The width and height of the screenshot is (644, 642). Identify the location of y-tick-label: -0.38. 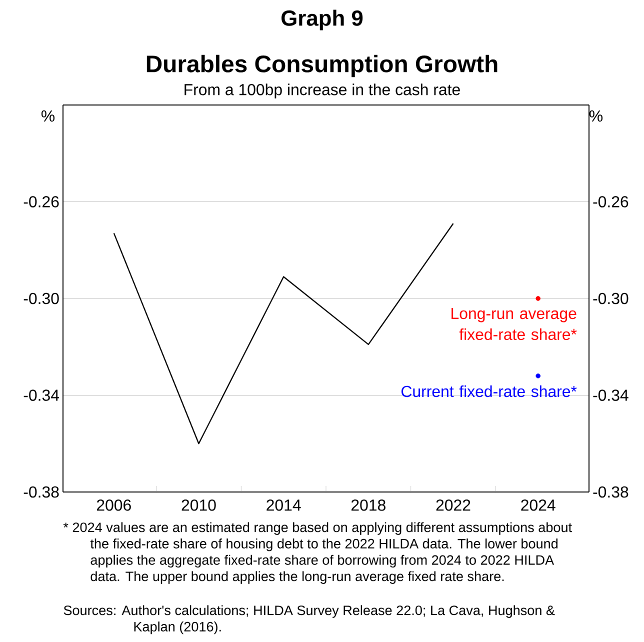
(41, 492).